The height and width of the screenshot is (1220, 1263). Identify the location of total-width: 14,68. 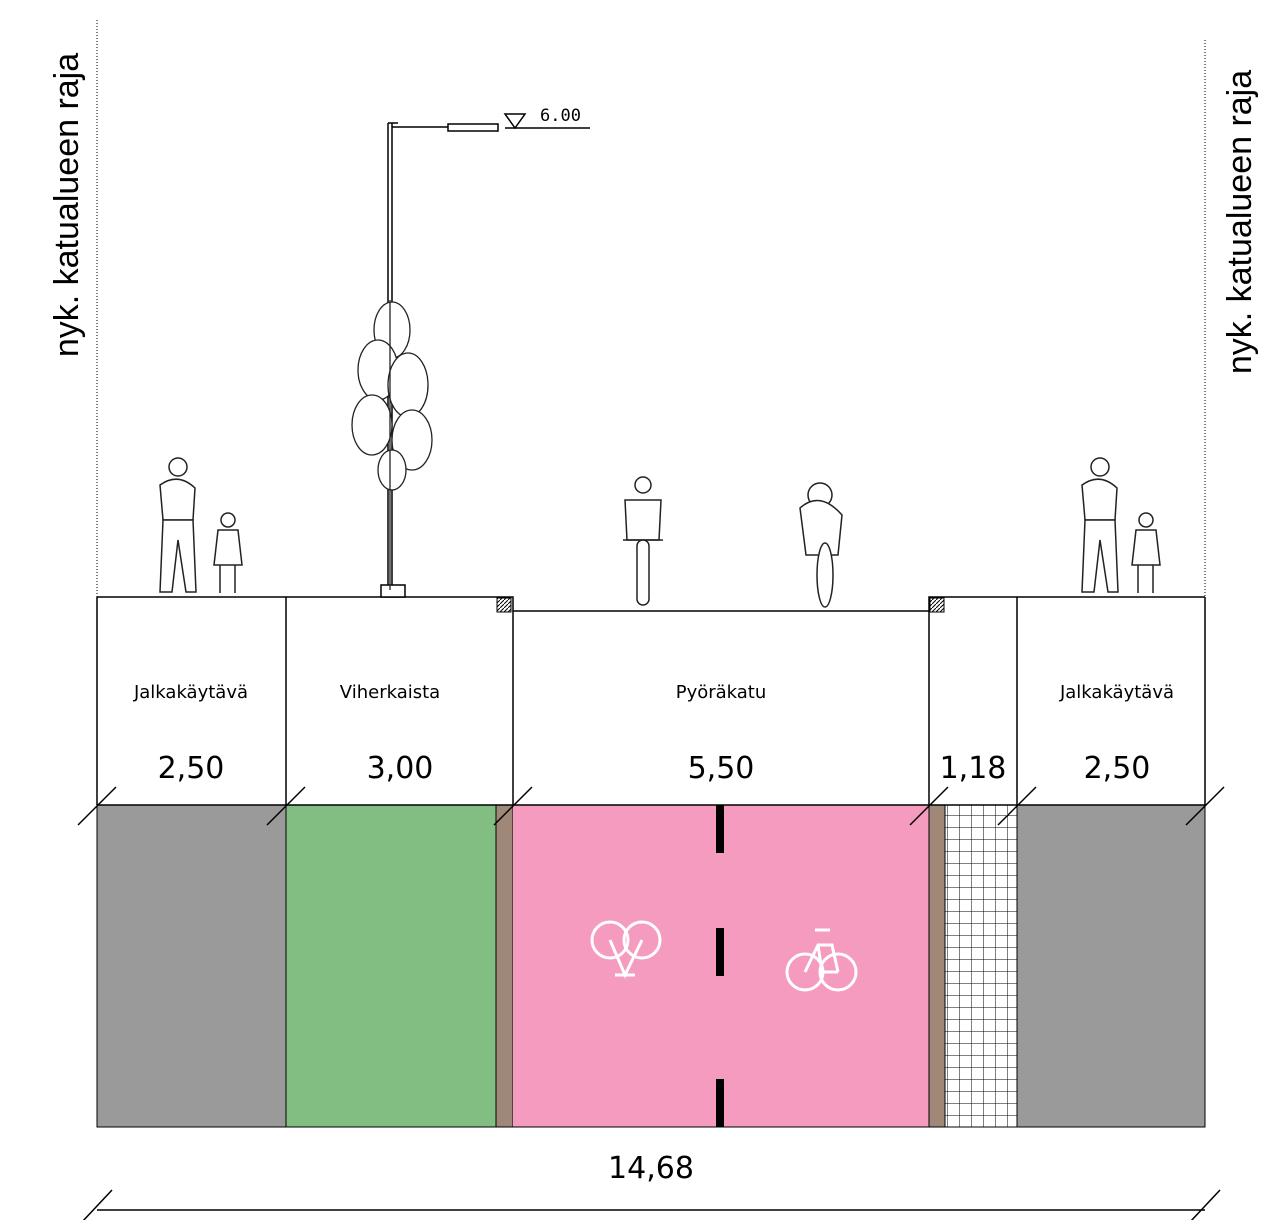
(651, 1168).